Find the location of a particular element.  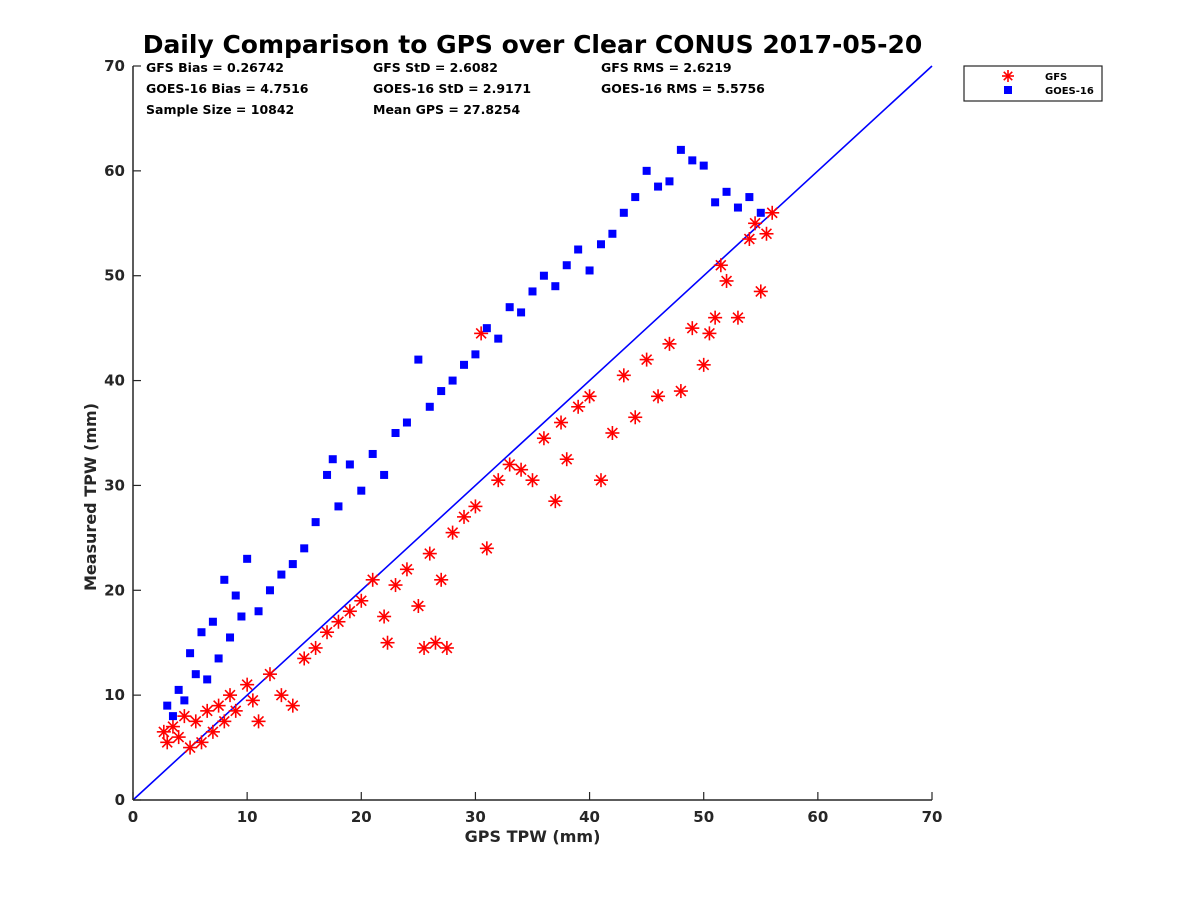

x-tick-label: 20 is located at coordinates (361, 817).